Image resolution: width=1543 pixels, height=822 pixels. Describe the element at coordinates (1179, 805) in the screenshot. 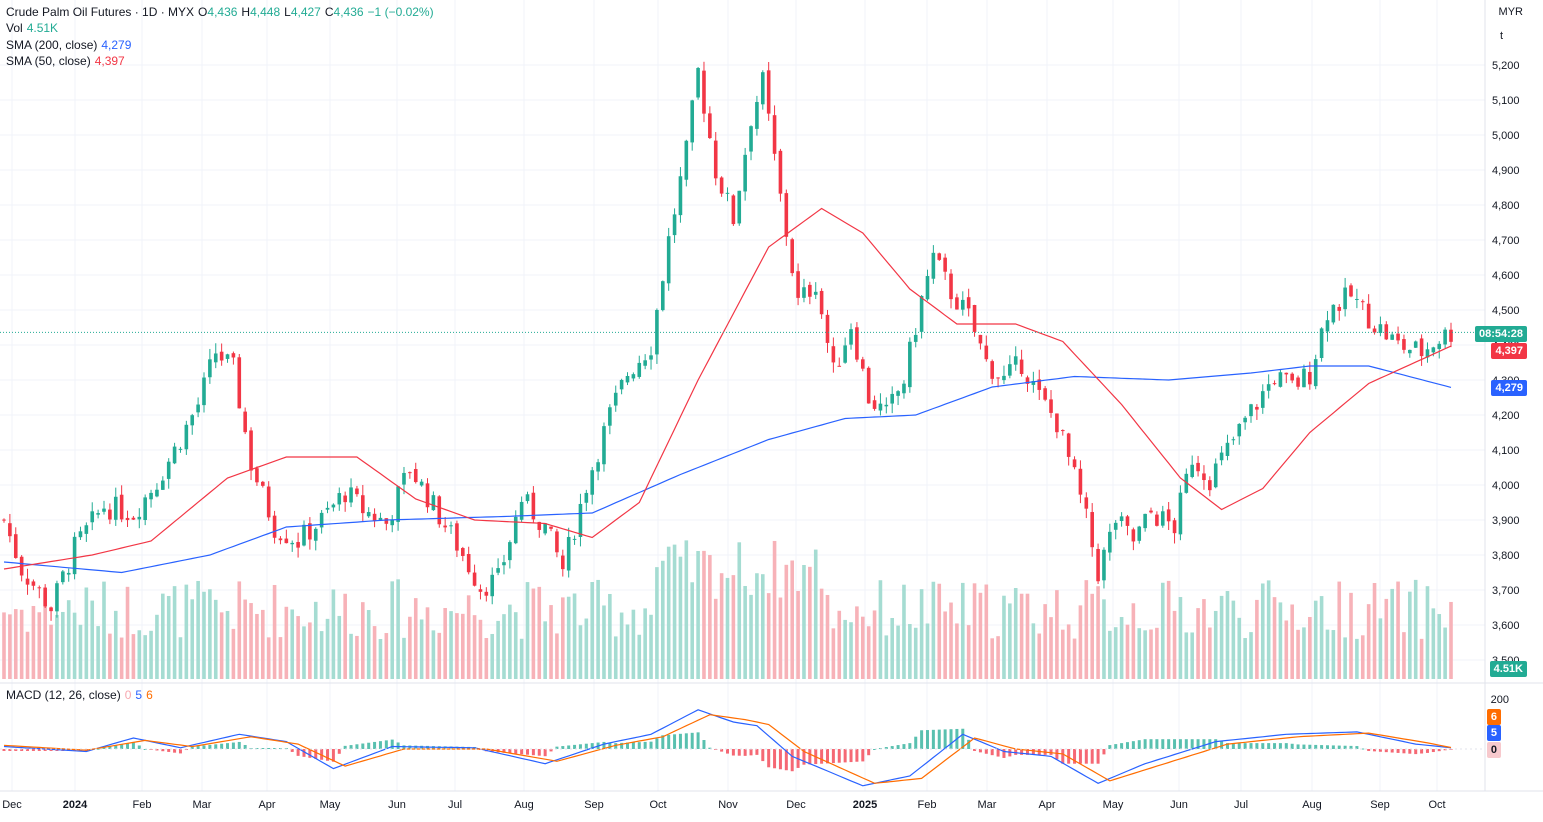

I see `time-tick-label: Jun` at that location.